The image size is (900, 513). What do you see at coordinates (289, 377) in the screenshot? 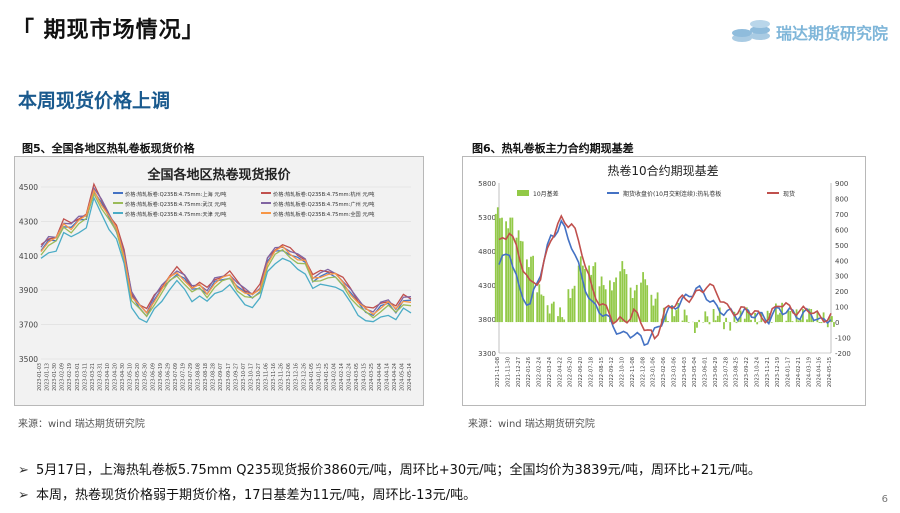
I see `x-tick-label: 2023-12-06` at bounding box center [289, 377].